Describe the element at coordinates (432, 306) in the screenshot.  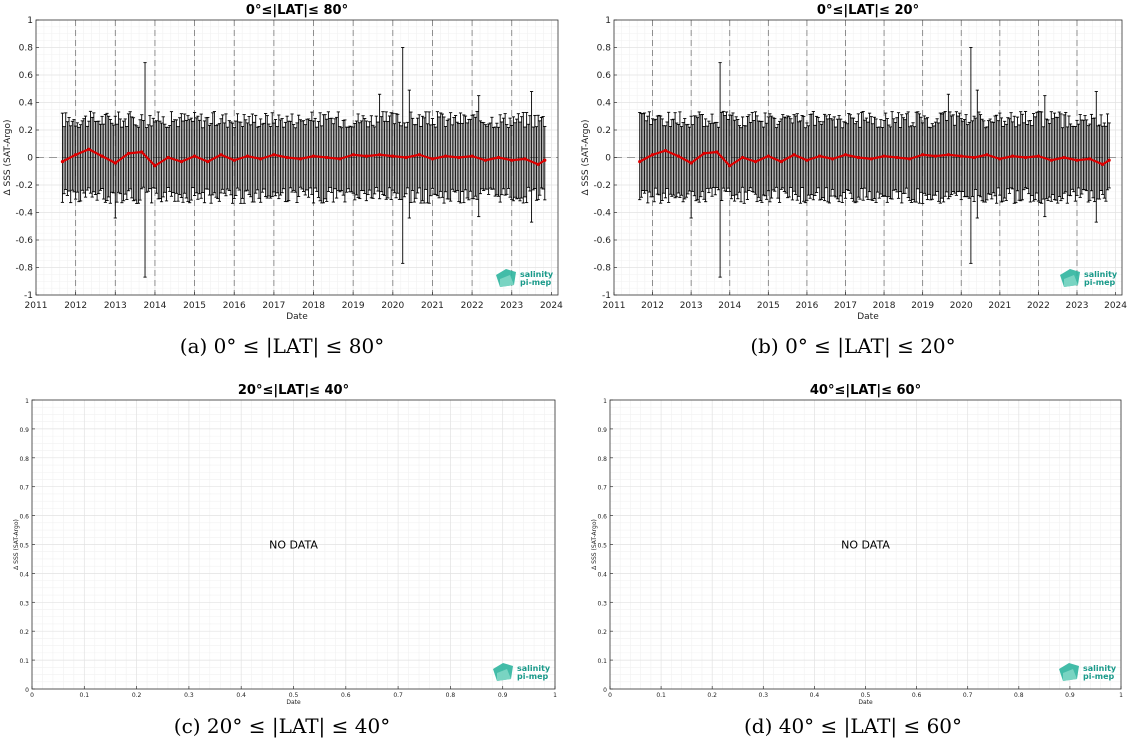
I see `x-tick-label: 2021` at that location.